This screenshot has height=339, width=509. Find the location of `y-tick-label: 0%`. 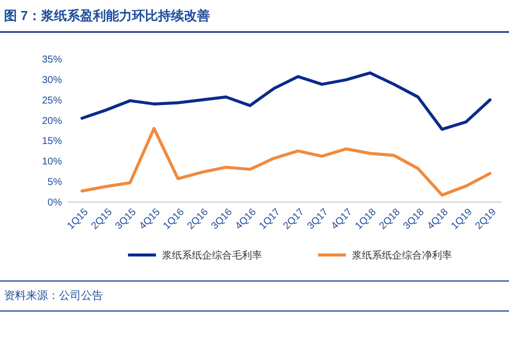

y-tick-label: 0% is located at coordinates (55, 203).